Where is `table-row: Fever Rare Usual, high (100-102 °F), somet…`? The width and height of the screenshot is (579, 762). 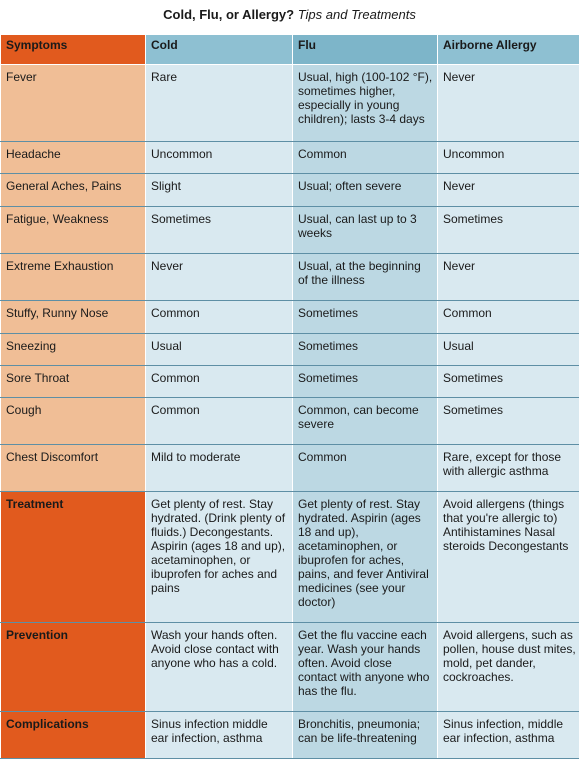
table-row: Fever Rare Usual, high (100-102 °F), somet… is located at coordinates (289, 103).